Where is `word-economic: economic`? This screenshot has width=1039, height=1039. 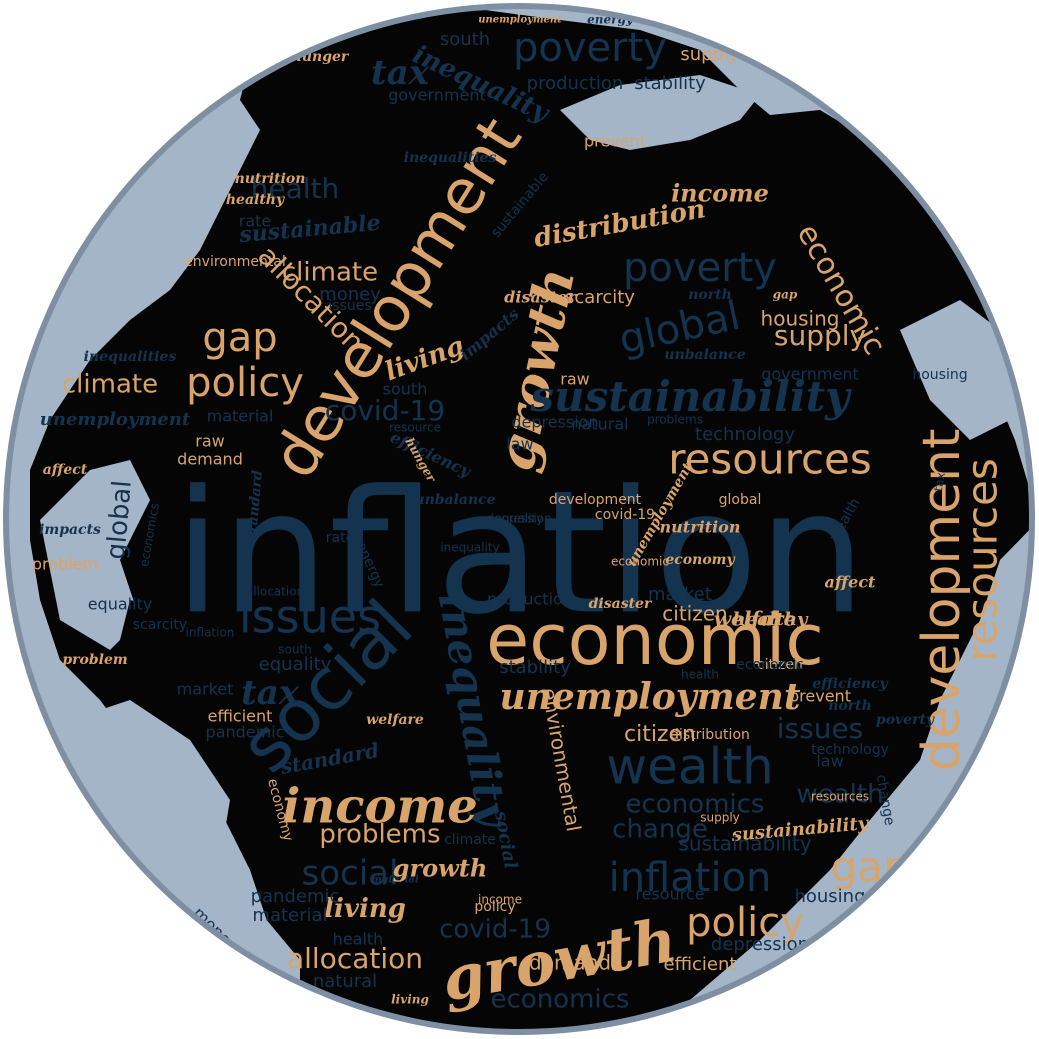
word-economic: economic is located at coordinates (640, 562).